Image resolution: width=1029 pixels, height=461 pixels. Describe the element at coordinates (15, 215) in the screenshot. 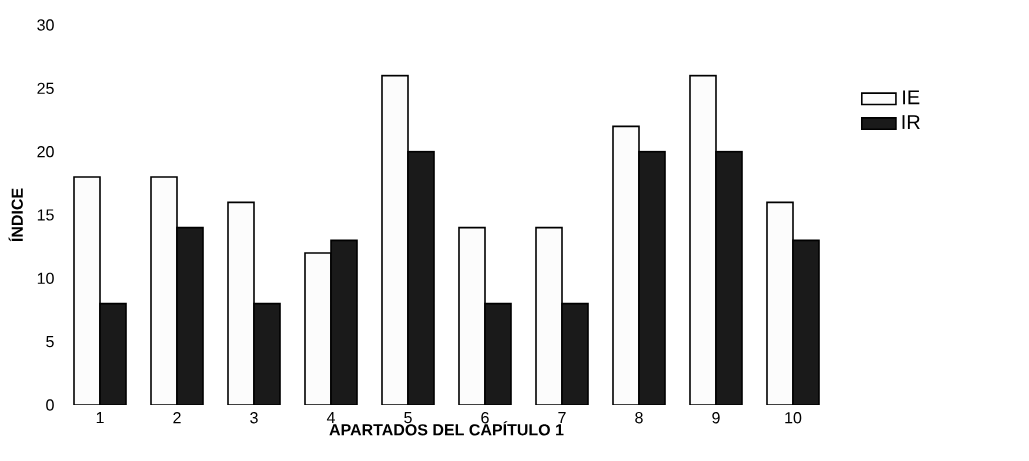

I see `y-axis-title: ÍNDICE` at that location.